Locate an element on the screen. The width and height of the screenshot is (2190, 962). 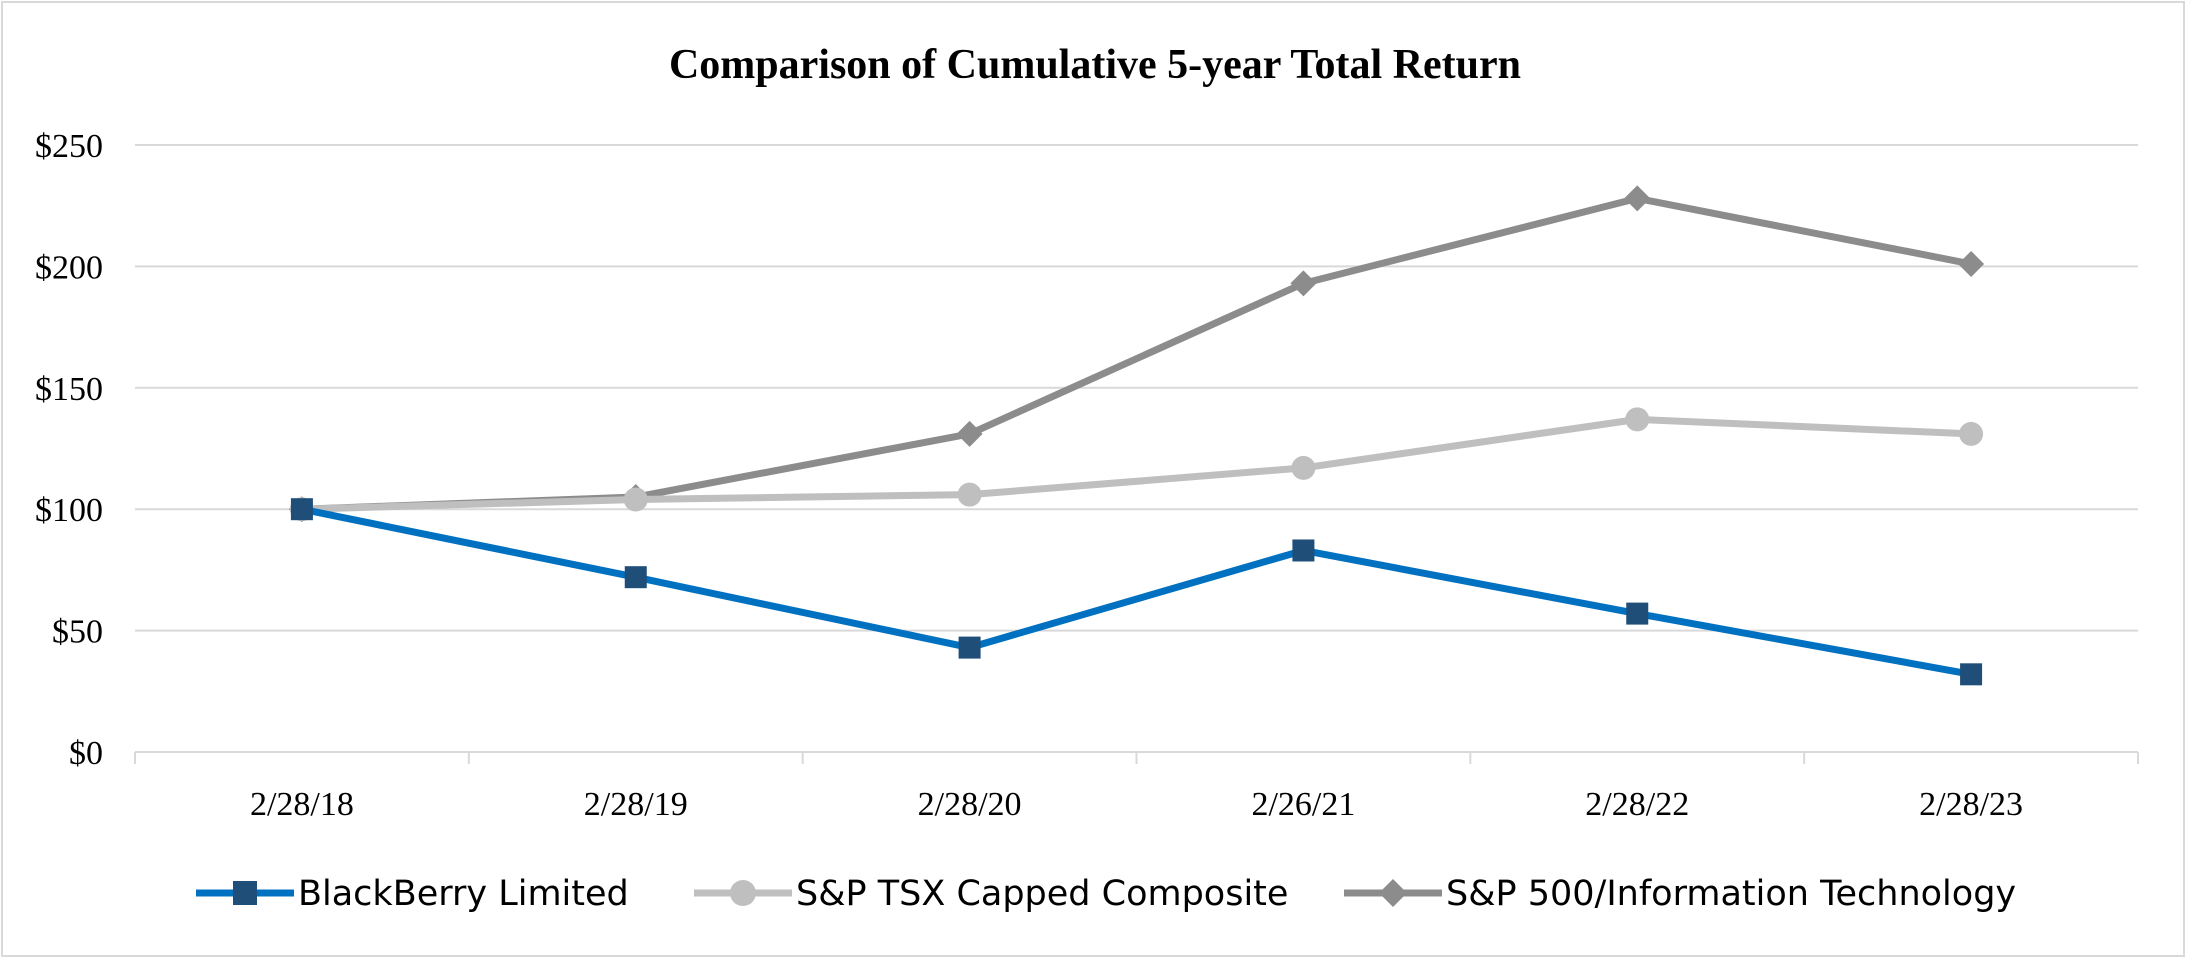
y-tick-label: $50 is located at coordinates (77, 632).